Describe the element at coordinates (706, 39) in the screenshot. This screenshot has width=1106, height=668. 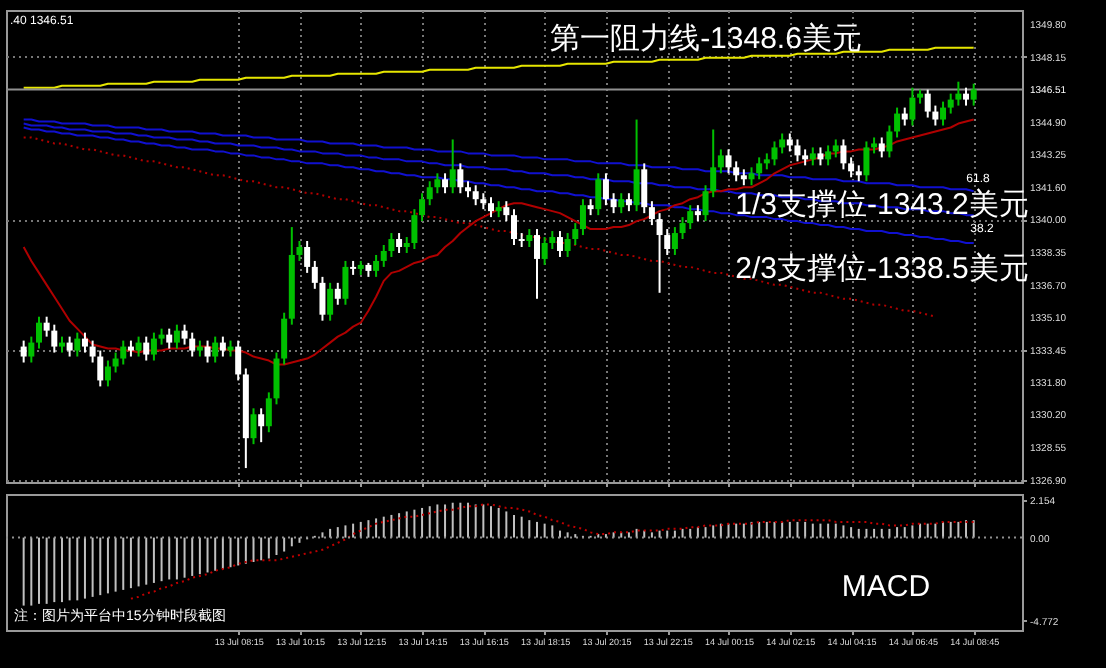
I see `annotation: 第一阻力线-1348.6美元` at that location.